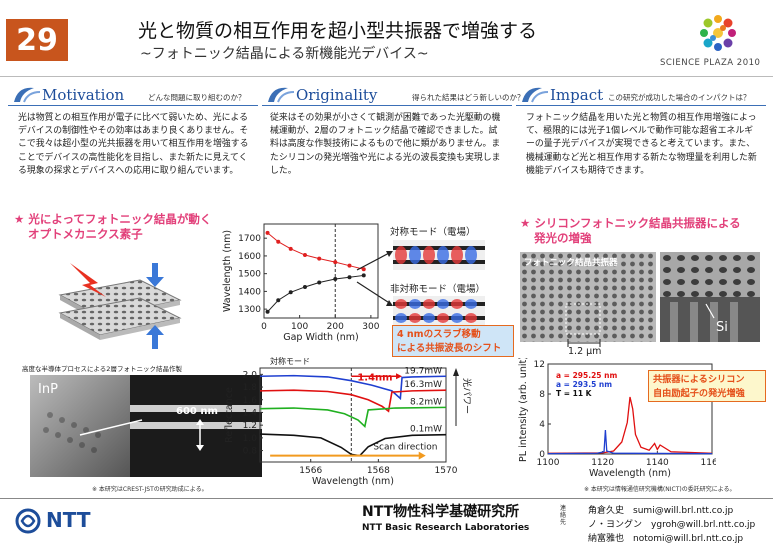 Image resolution: width=773 pixels, height=547 pixels. Describe the element at coordinates (374, 378) in the screenshot. I see `shift-label: 1.4nm` at that location.